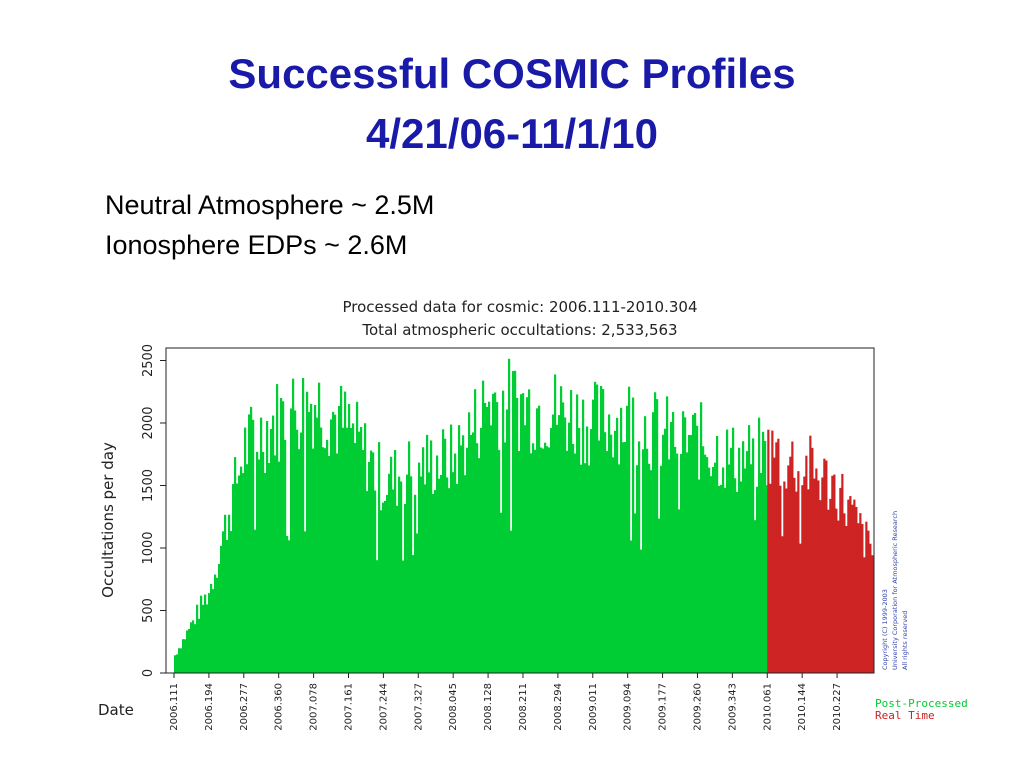 The height and width of the screenshot is (768, 1024). What do you see at coordinates (488, 707) in the screenshot?
I see `x-tick-label: 2008.128` at bounding box center [488, 707].